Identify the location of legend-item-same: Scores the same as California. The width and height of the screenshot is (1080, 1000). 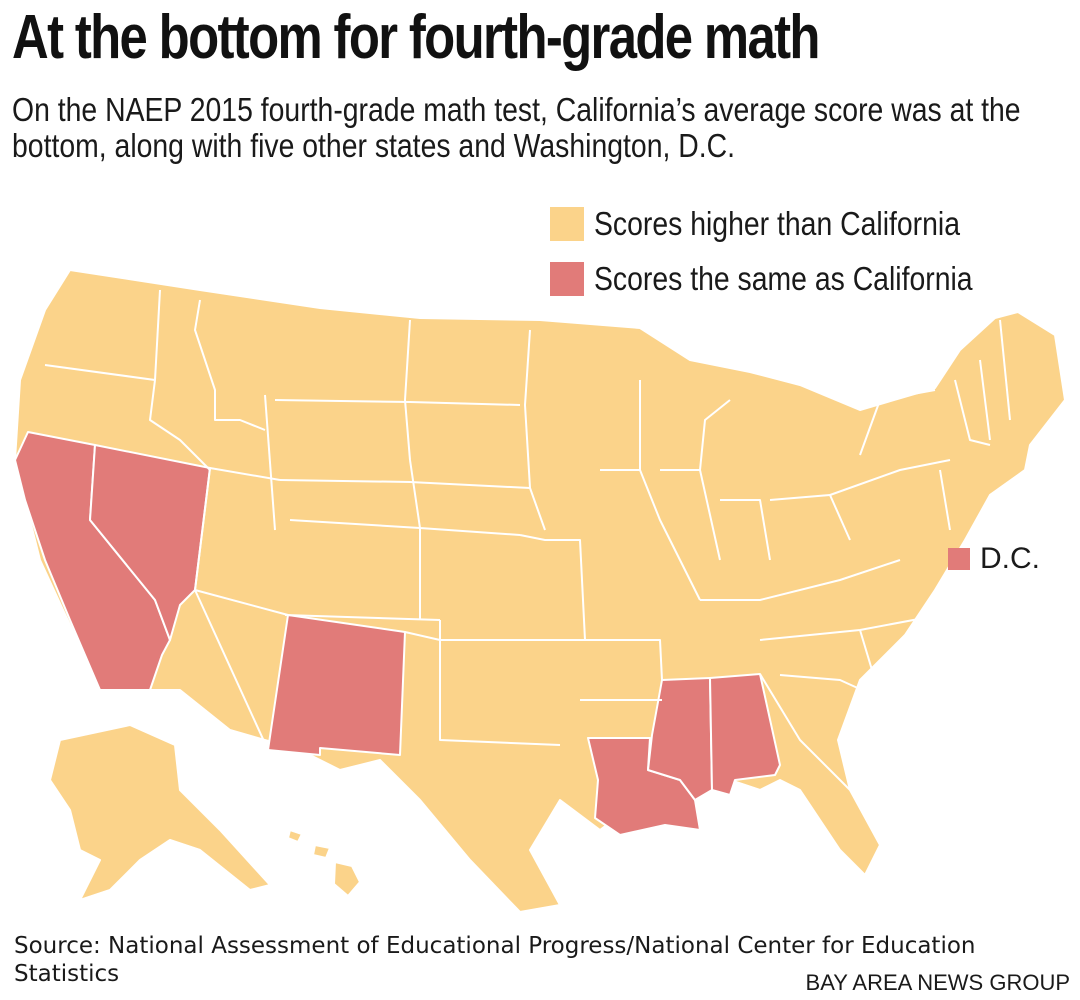
(792, 279).